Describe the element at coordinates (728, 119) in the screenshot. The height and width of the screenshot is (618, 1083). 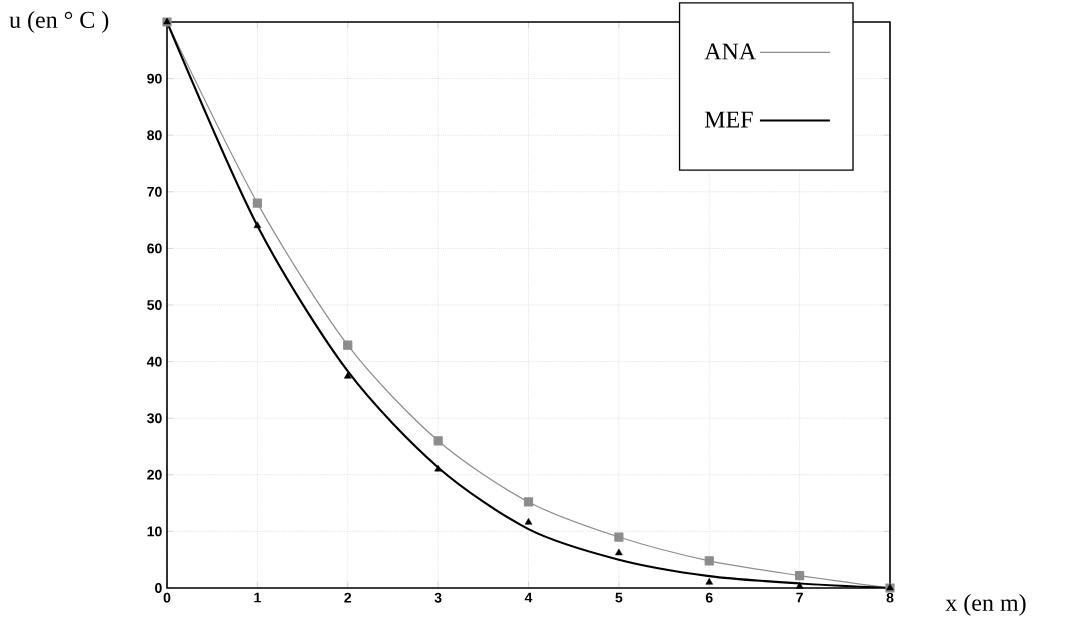
I see `legend-label: MEF` at that location.